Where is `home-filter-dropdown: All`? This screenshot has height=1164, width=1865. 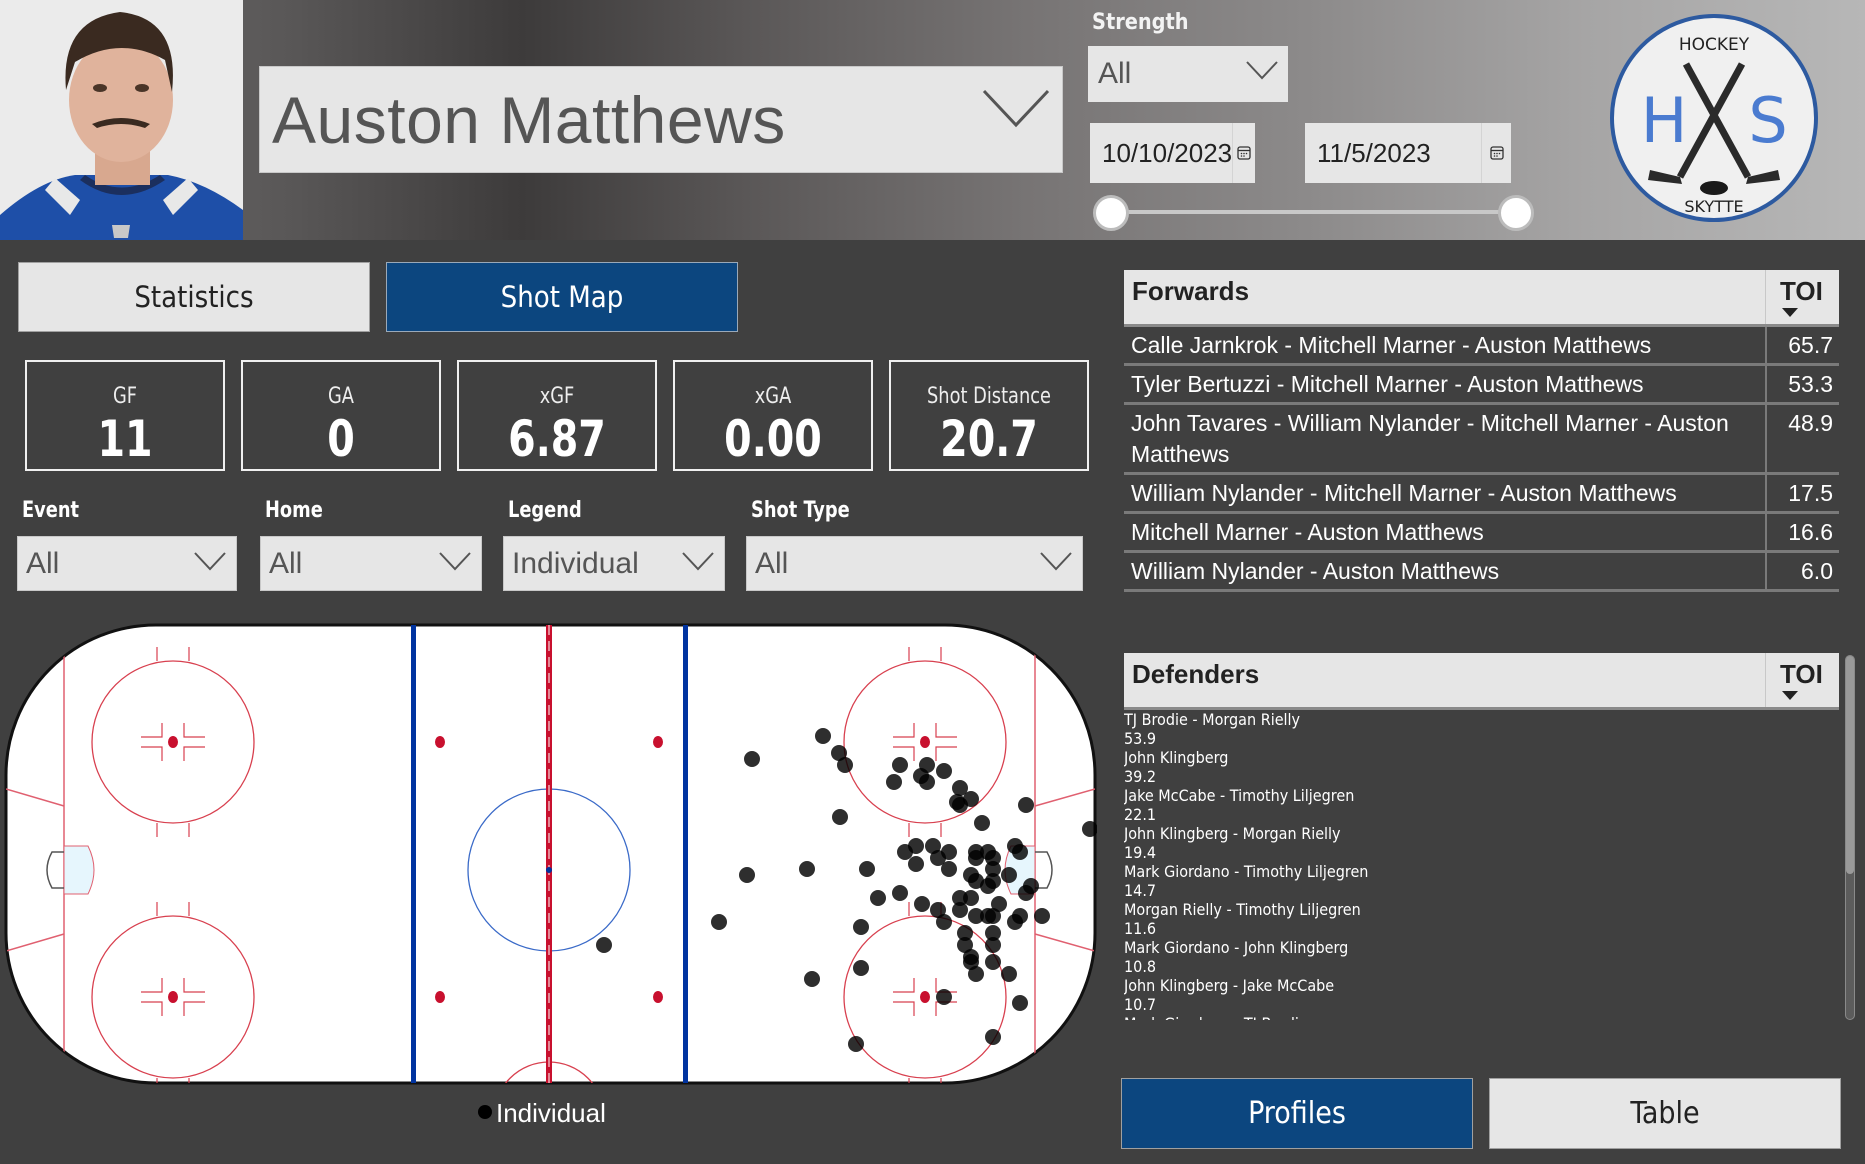 home-filter-dropdown: All is located at coordinates (371, 563).